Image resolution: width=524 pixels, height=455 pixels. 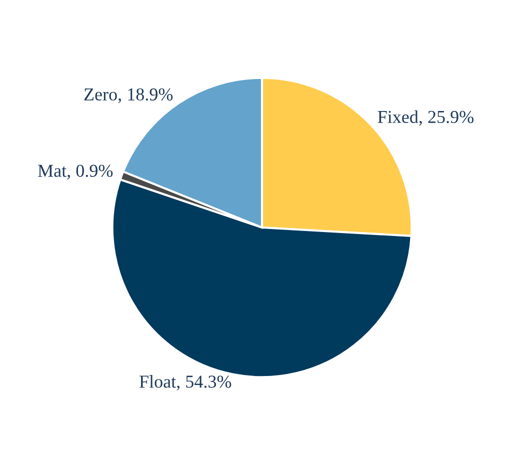 I want to click on slice-label: Fixed, 25.9%, so click(x=426, y=118).